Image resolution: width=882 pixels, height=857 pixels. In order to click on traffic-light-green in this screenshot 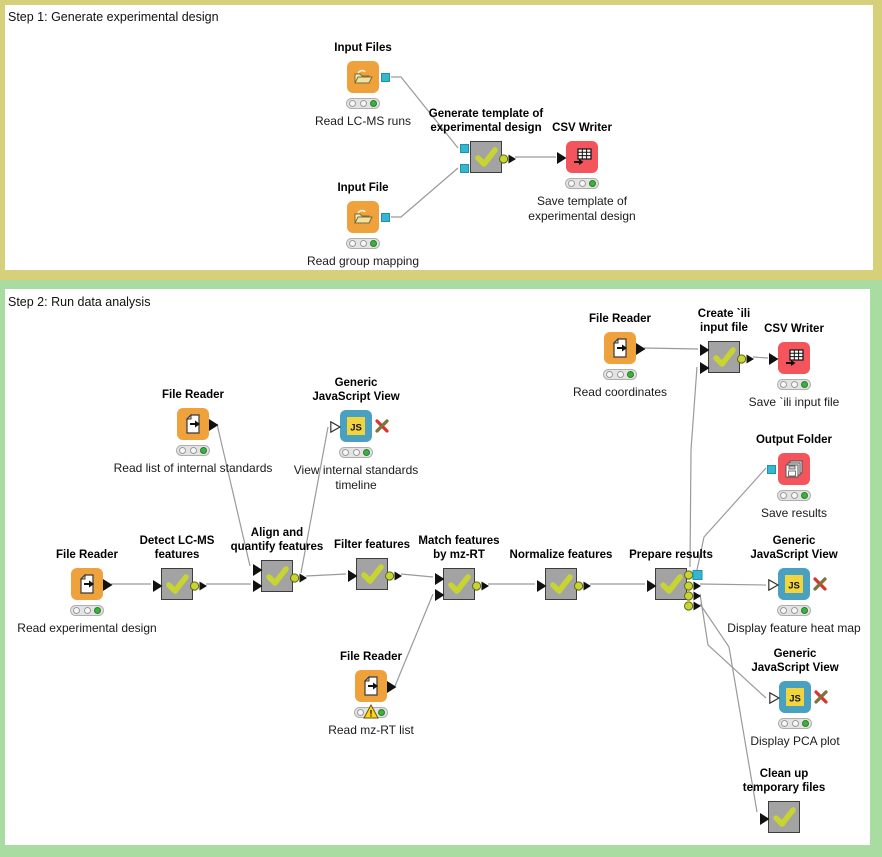, I will do `click(795, 723)`.